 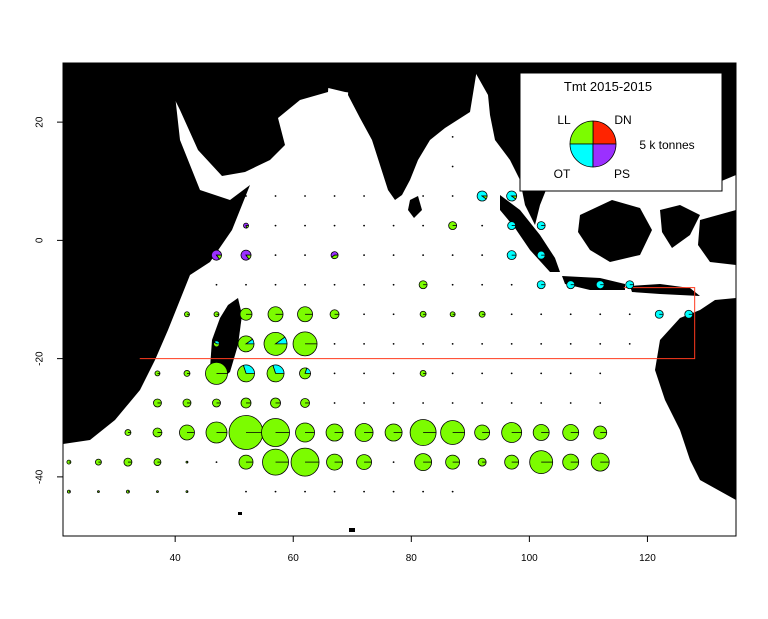 What do you see at coordinates (562, 174) in the screenshot?
I see `legend-label-ot: OT` at bounding box center [562, 174].